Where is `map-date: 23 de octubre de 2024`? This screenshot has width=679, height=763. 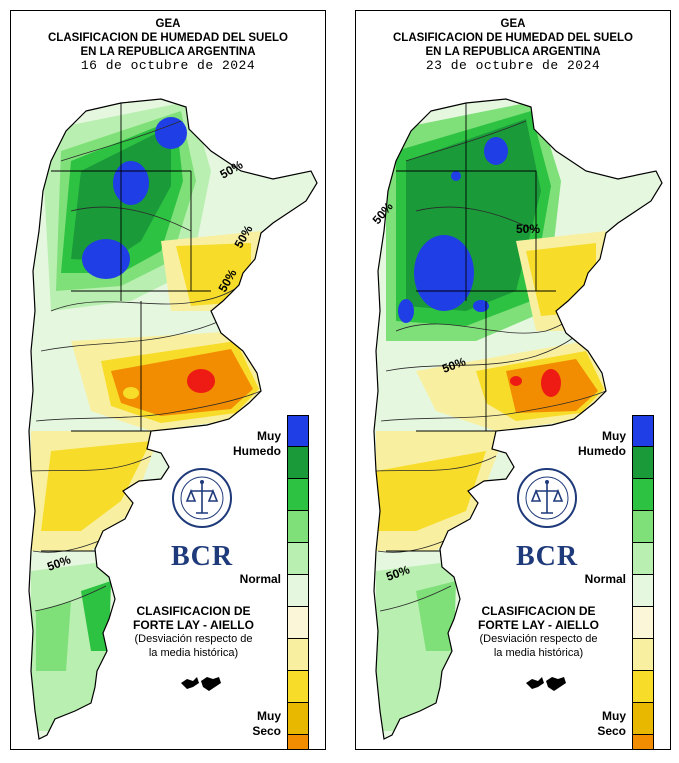 map-date: 23 de octubre de 2024 is located at coordinates (513, 65).